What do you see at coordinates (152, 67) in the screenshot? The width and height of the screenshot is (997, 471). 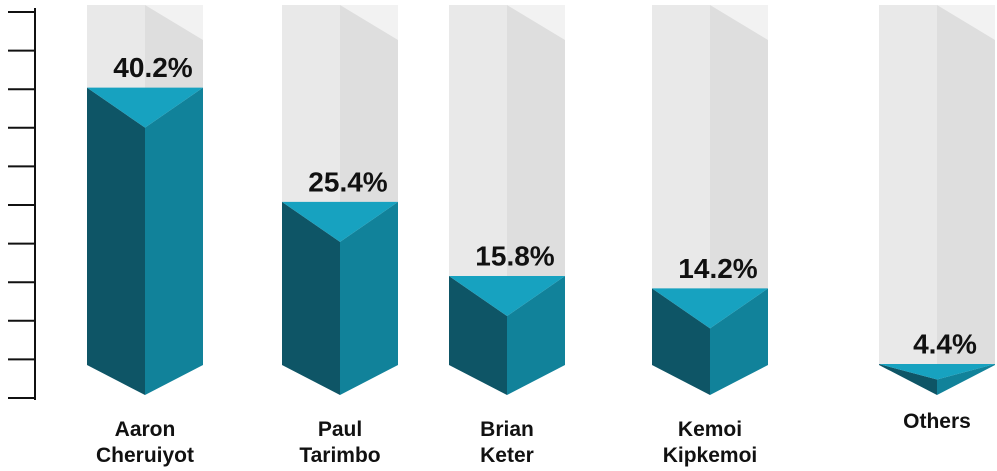 I see `value-label: 40.2%` at bounding box center [152, 67].